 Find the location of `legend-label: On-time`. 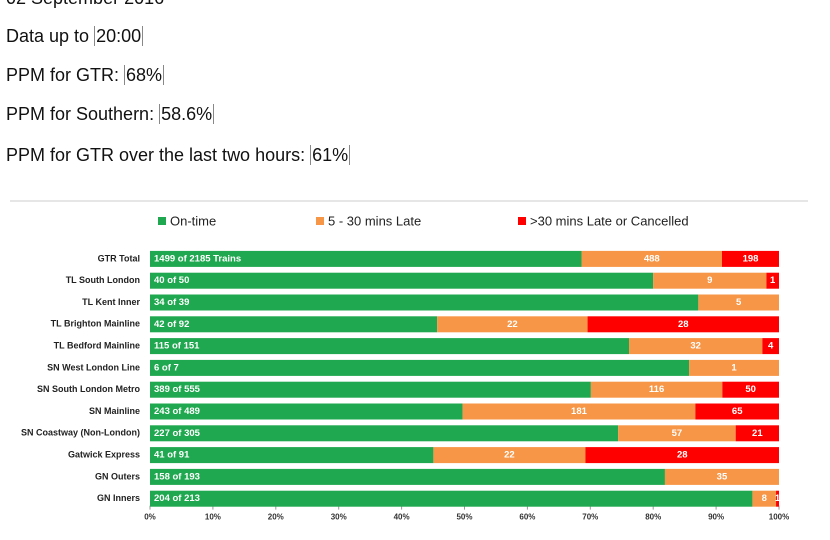

legend-label: On-time is located at coordinates (193, 220).